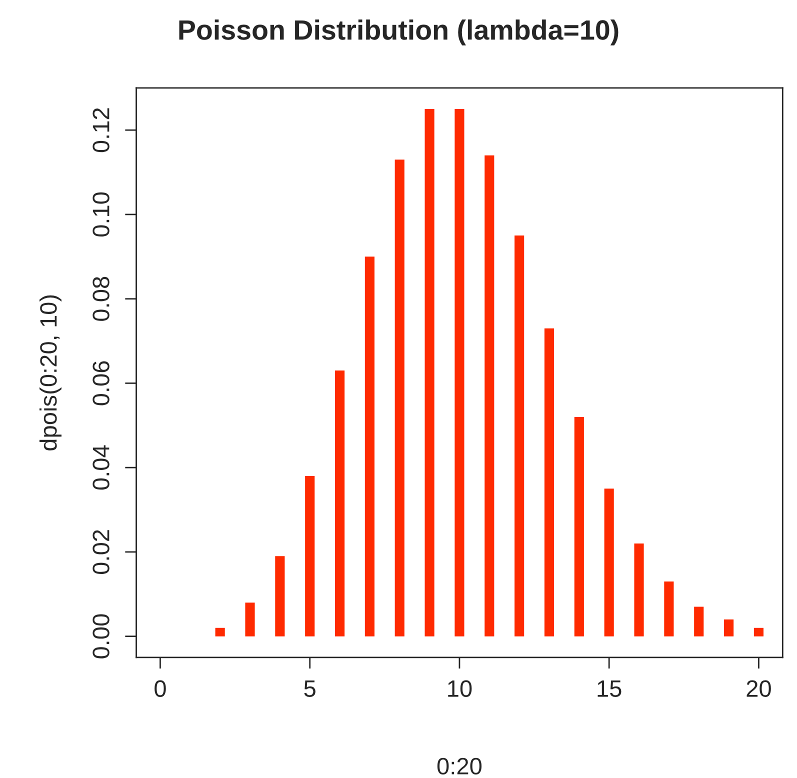 The image size is (797, 778). I want to click on x-tick-label: 5, so click(310, 688).